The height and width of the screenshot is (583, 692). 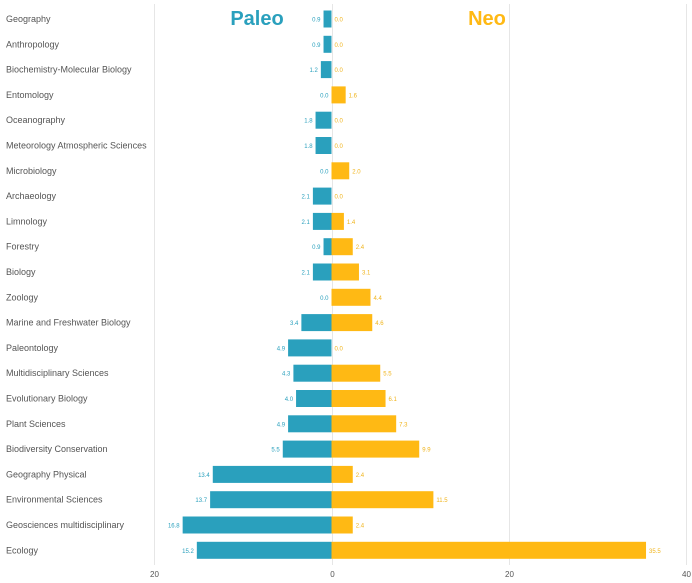 I want to click on category-label: Zoology, so click(x=22, y=297).